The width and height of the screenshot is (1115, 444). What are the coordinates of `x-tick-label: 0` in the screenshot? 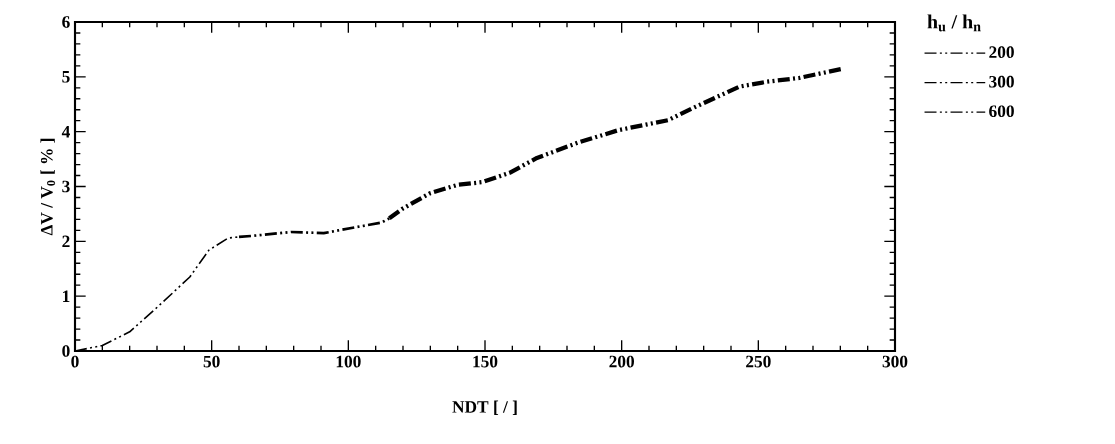 It's located at (75, 361).